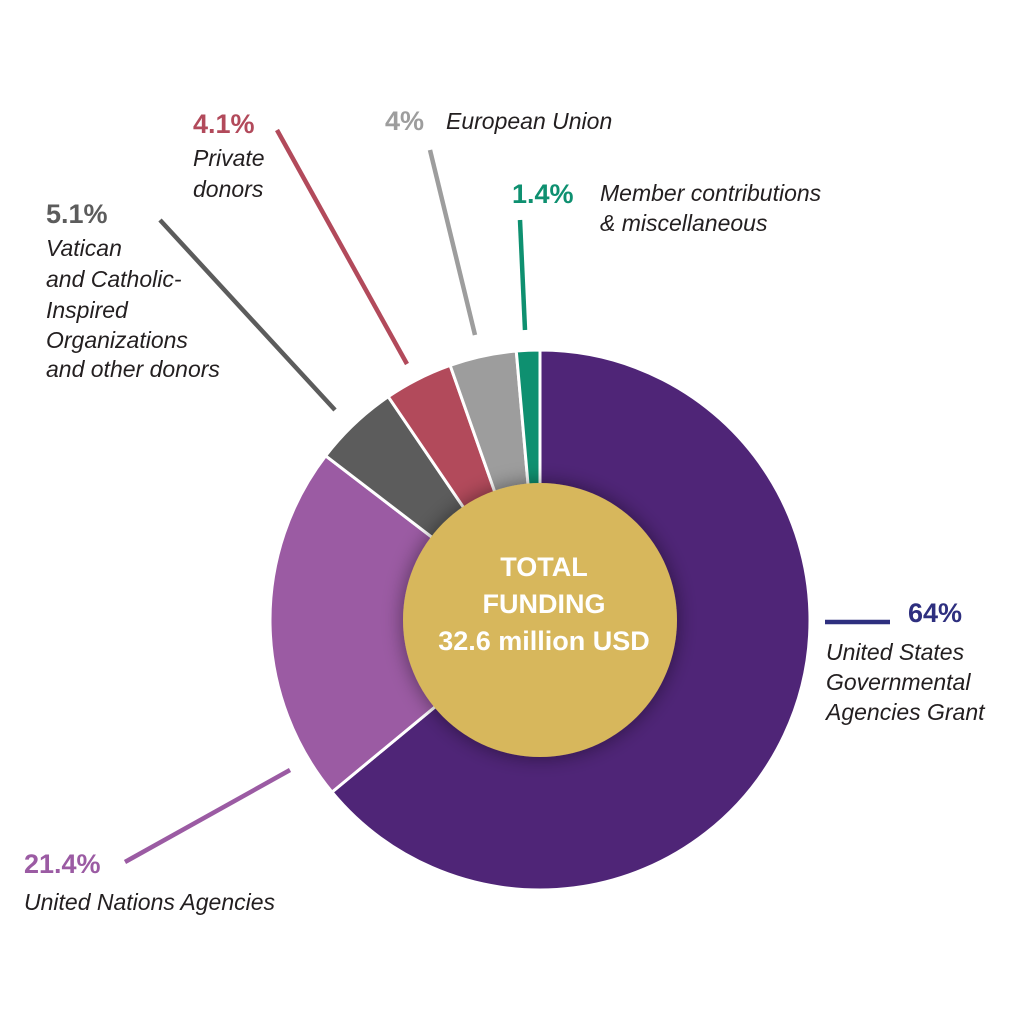 The height and width of the screenshot is (1024, 1024). I want to click on slice-percent-2: 5.1%, so click(77, 214).